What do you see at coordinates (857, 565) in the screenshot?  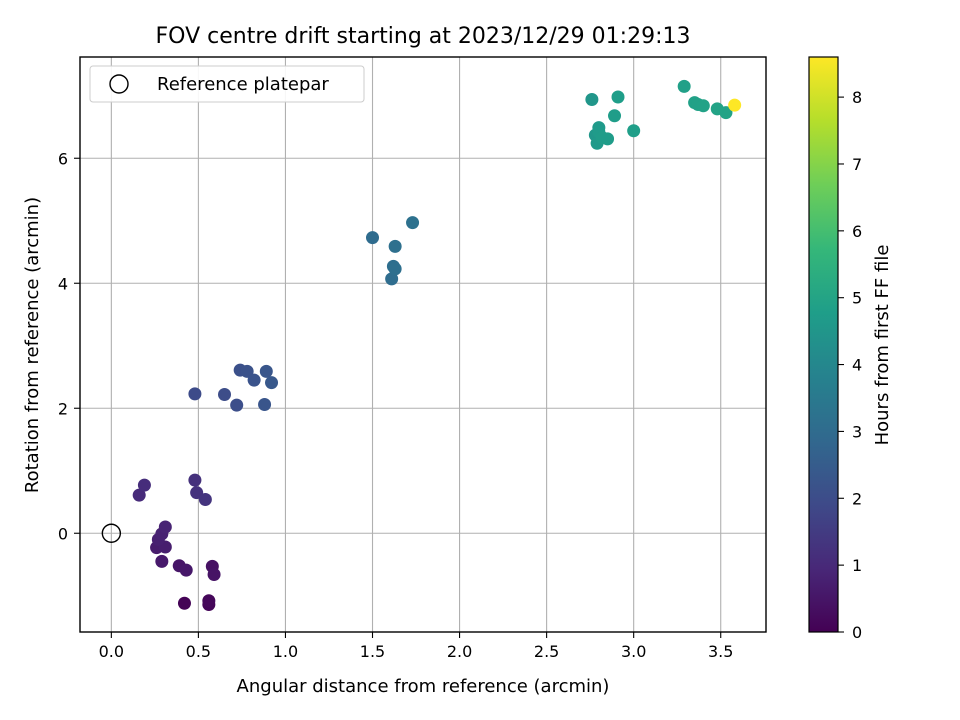 I see `colorbar-tick-label: 1` at bounding box center [857, 565].